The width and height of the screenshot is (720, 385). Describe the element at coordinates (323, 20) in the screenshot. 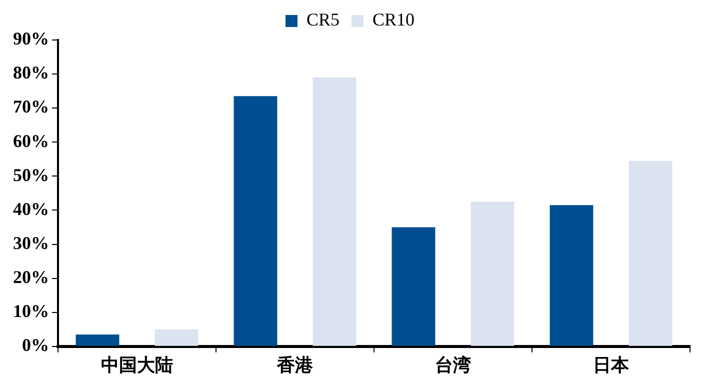

I see `legend-label: CR5` at that location.